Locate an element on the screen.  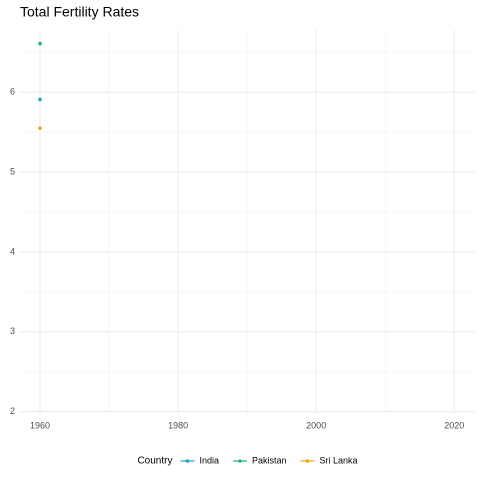
y-tick-label: 5 is located at coordinates (12, 171).